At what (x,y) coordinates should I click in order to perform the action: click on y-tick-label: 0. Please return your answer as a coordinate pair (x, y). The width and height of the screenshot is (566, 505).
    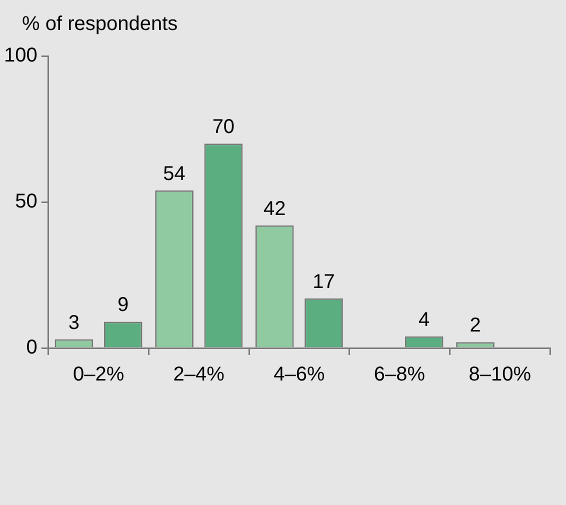
    Looking at the image, I should click on (32, 347).